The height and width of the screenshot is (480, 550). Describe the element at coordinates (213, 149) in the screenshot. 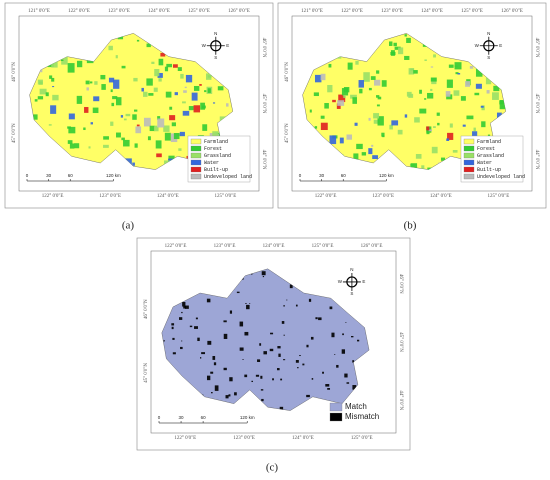

I see `legend-label: Forest` at that location.